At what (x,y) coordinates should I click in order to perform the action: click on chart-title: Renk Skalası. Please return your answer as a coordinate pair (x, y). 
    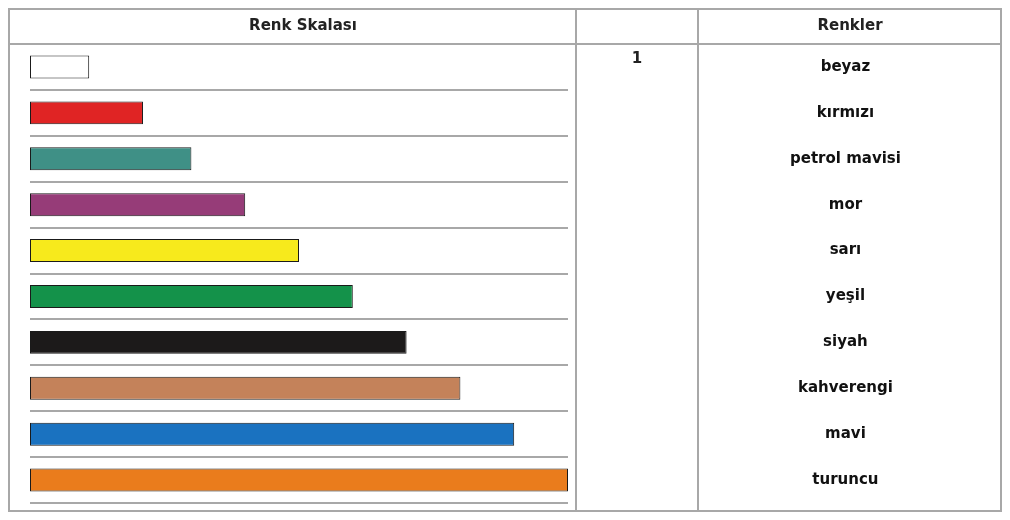
    Looking at the image, I should click on (303, 24).